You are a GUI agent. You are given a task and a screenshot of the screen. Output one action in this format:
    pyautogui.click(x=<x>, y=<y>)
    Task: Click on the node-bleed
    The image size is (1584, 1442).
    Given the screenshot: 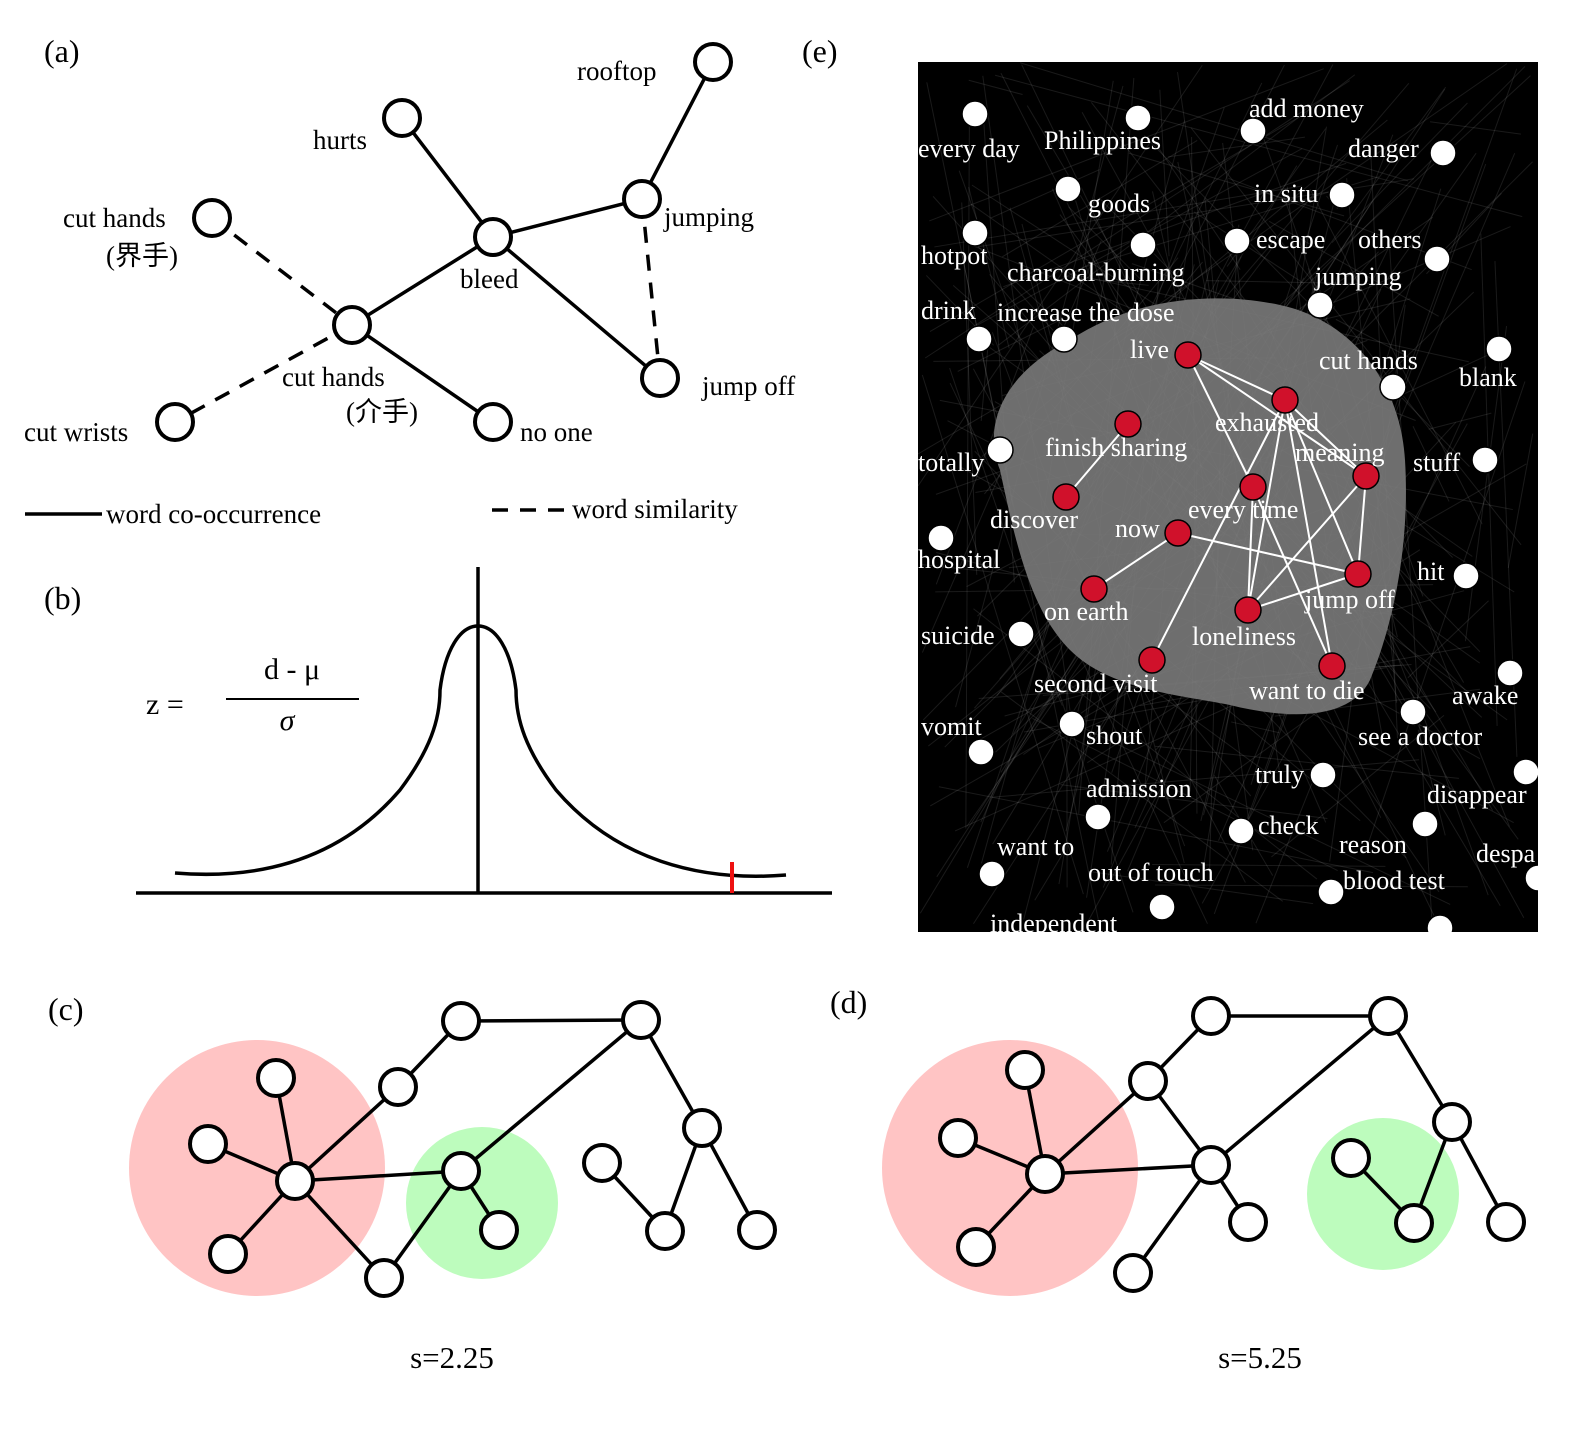 What is the action you would take?
    pyautogui.click(x=493, y=237)
    